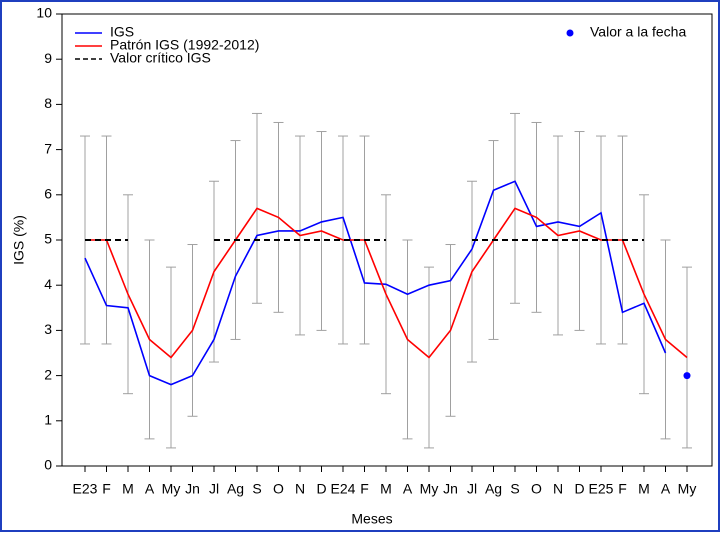 This screenshot has width=720, height=535. I want to click on y-tick-label: 1, so click(48, 420).